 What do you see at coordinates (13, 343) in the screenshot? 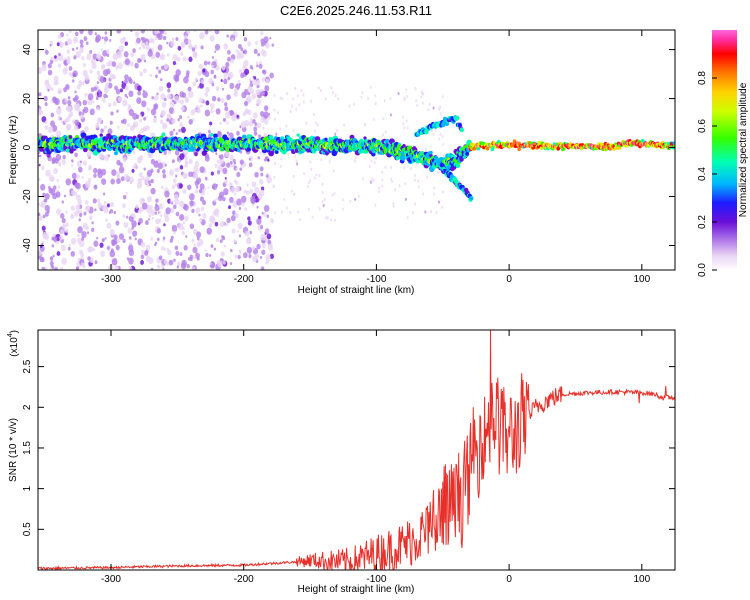
I see `svg-text: (x104)` at bounding box center [13, 343].